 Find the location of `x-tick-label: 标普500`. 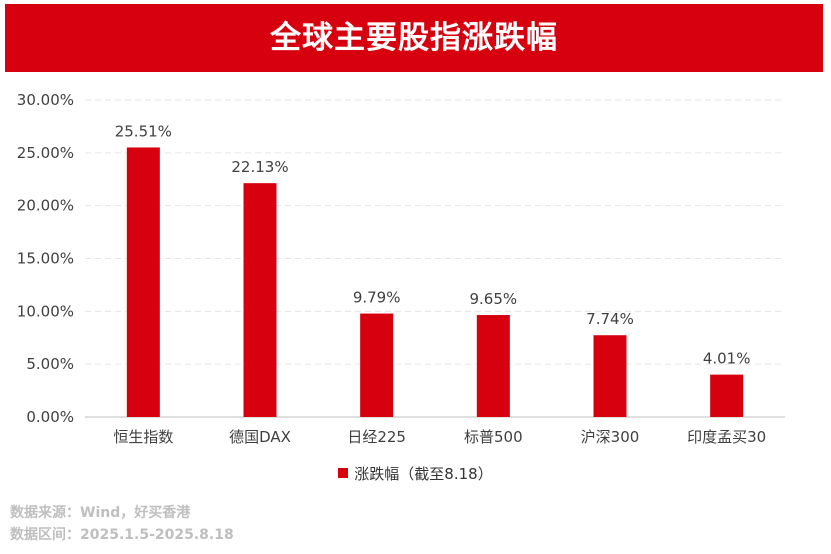

x-tick-label: 标普500 is located at coordinates (493, 437).